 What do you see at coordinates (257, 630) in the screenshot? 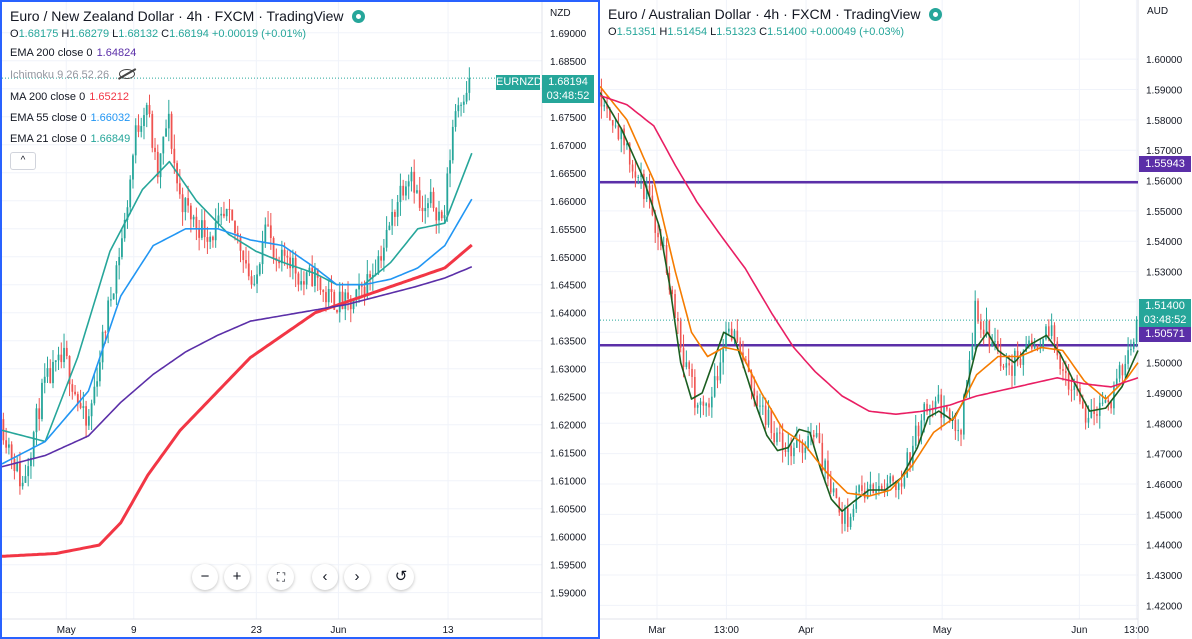
I see `x-tick-label: 23` at bounding box center [257, 630].